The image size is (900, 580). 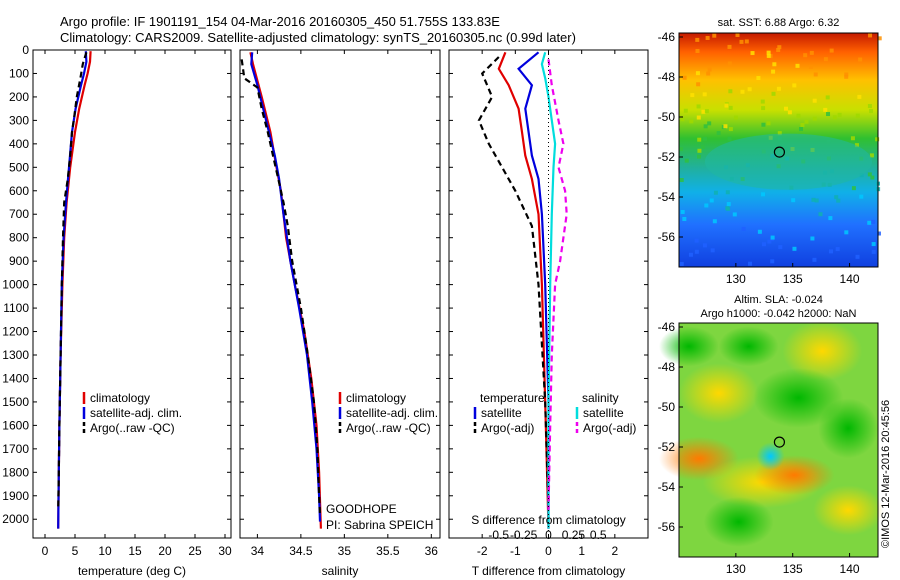 I want to click on y-tick-label: 700, so click(x=19, y=214).